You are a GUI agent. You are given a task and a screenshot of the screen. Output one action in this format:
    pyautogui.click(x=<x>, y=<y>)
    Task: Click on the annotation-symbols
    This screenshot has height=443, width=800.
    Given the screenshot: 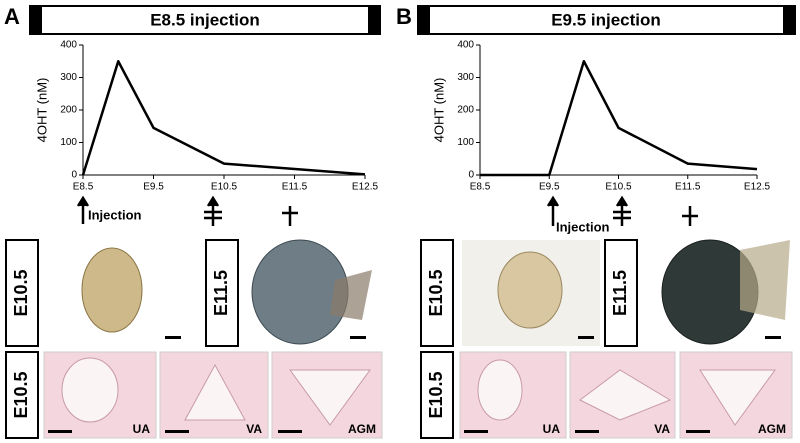 What is the action you would take?
    pyautogui.click(x=387, y=210)
    